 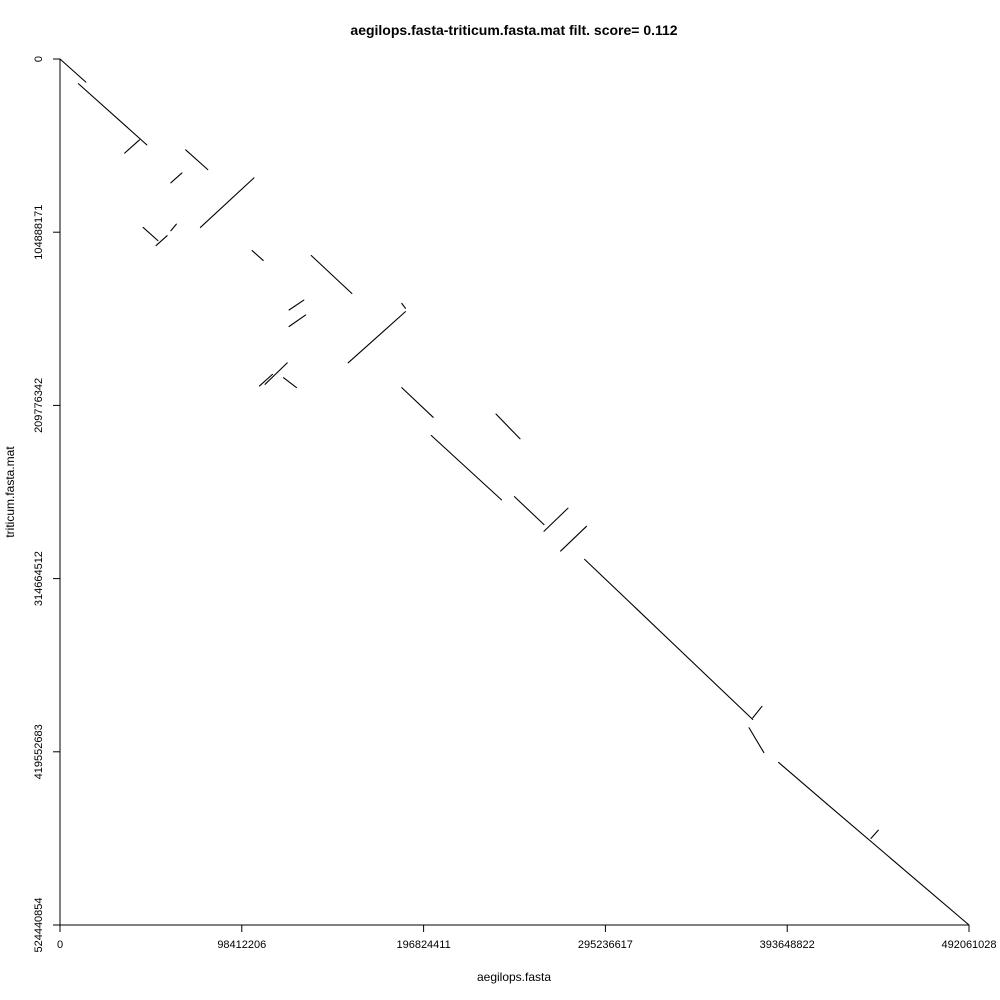 What do you see at coordinates (241, 945) in the screenshot?
I see `x-tick-label: 98412206` at bounding box center [241, 945].